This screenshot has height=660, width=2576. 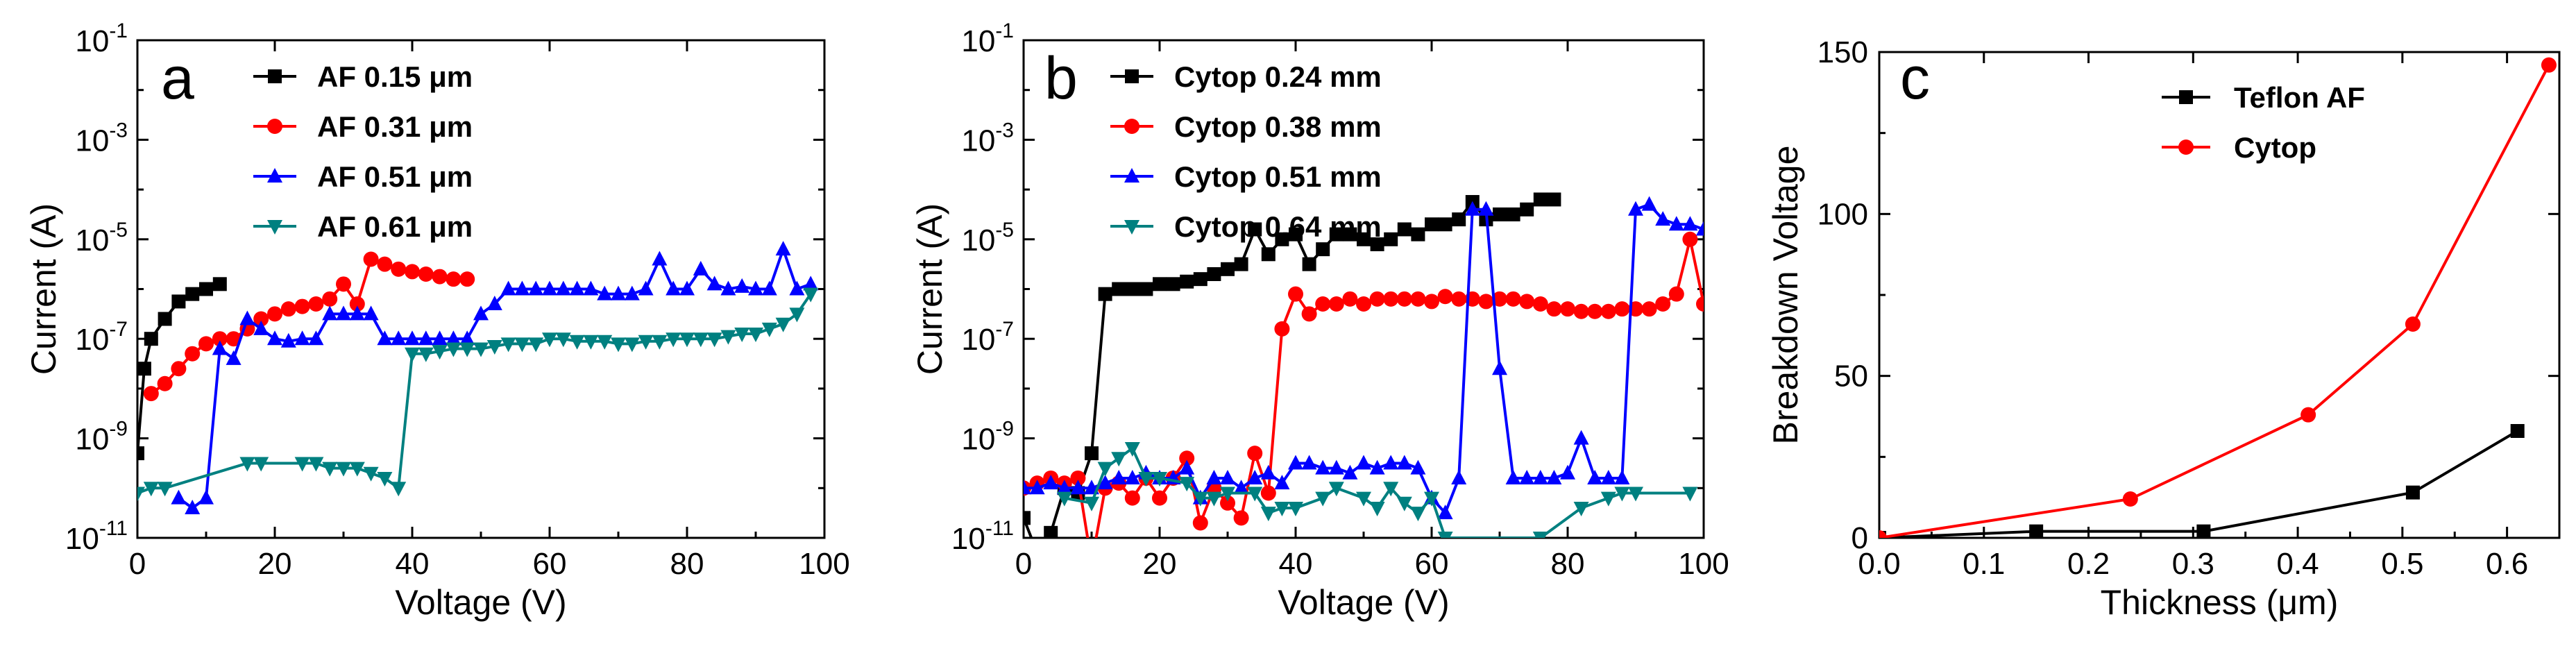 What do you see at coordinates (480, 602) in the screenshot?
I see `x-axis-label: Voltage (V)` at bounding box center [480, 602].